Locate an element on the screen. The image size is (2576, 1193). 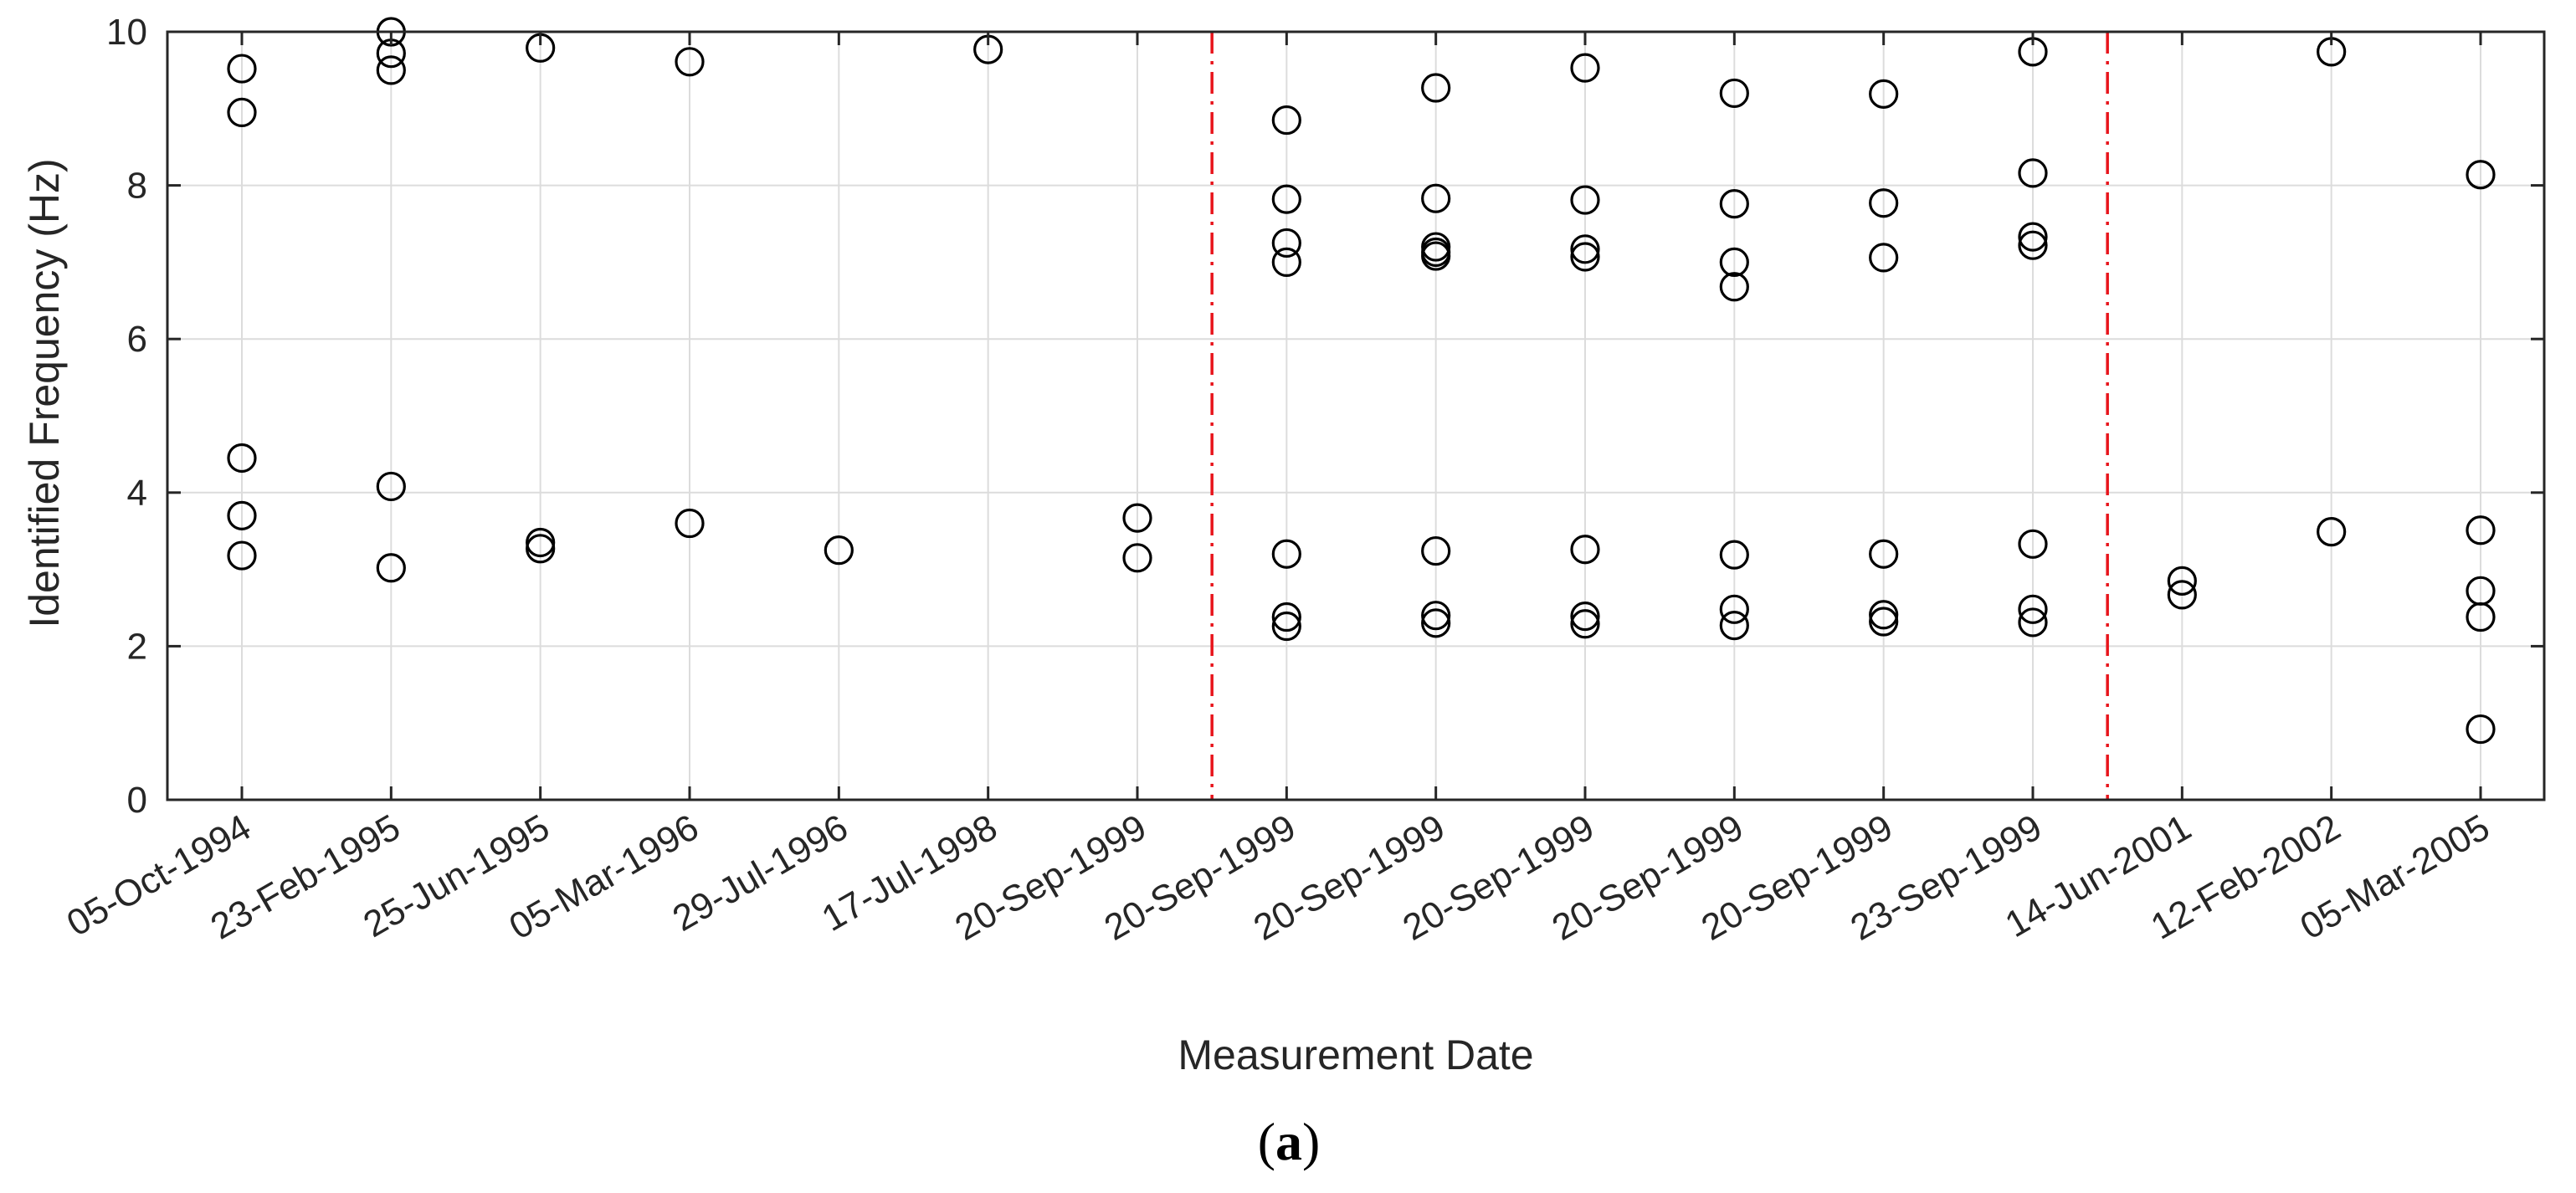
y-tick-label: 4 is located at coordinates (137, 493).